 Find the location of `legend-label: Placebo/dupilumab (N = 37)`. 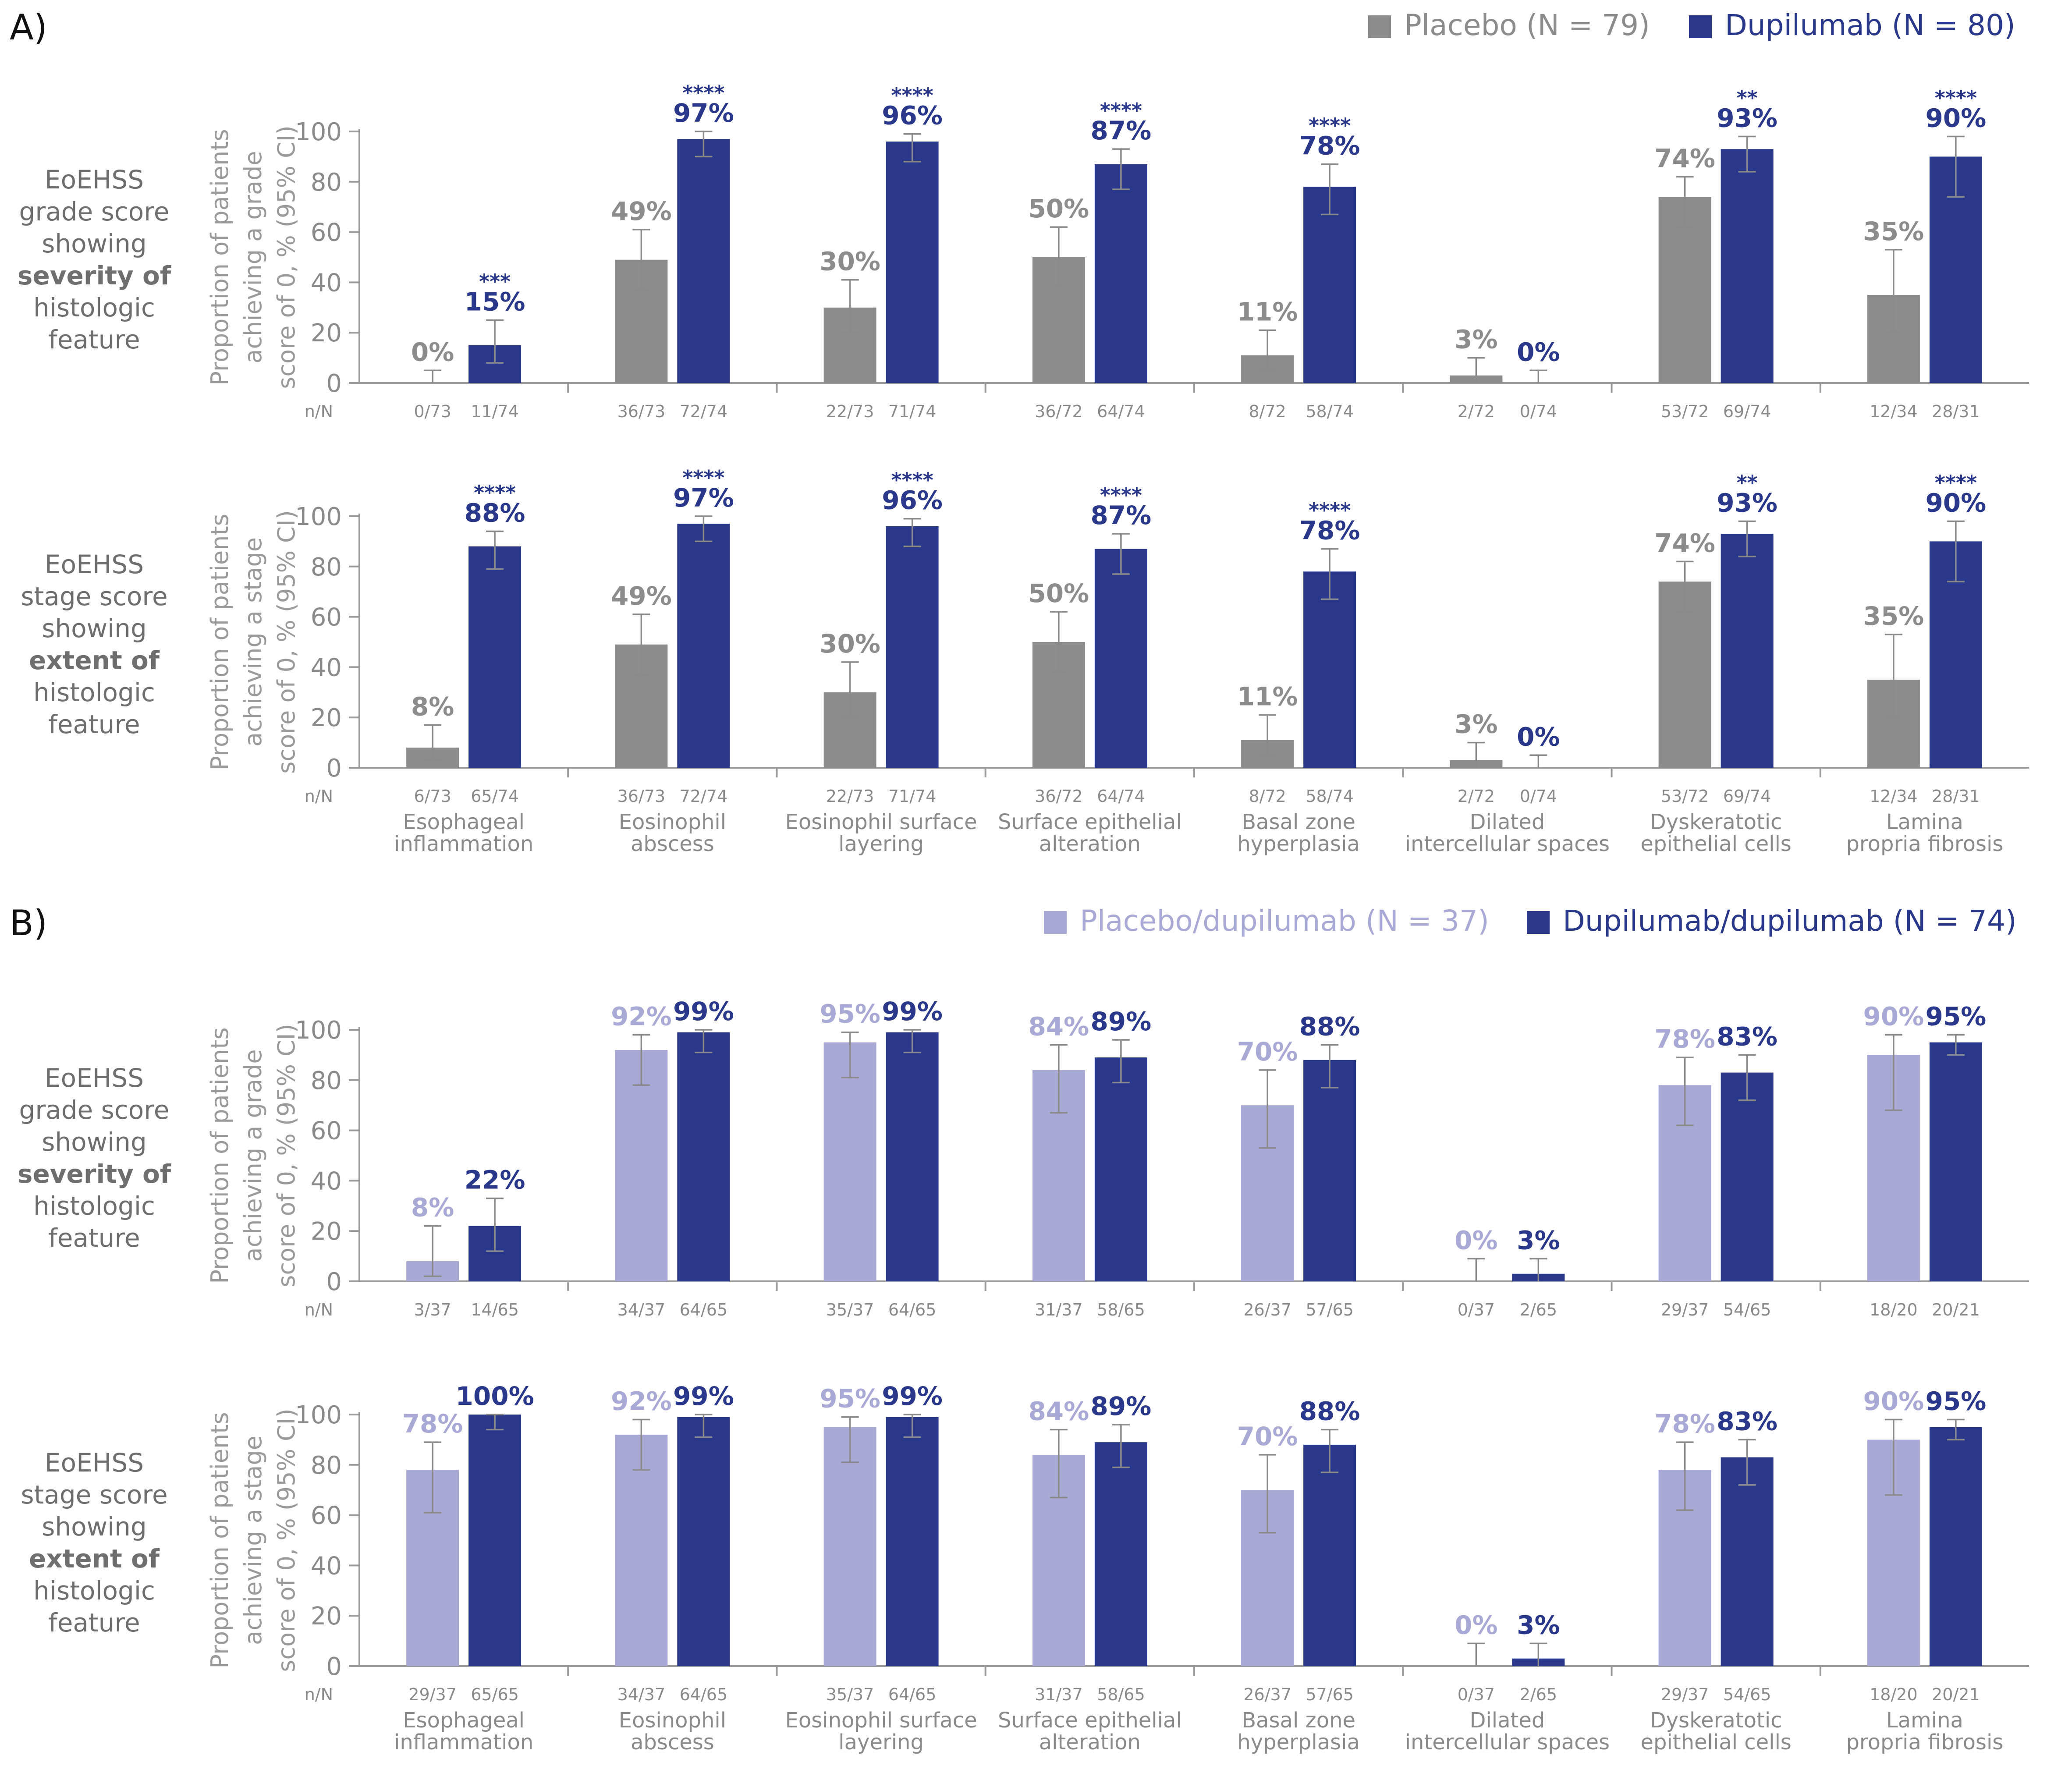

legend-label: Placebo/dupilumab (N = 37) is located at coordinates (1285, 921).